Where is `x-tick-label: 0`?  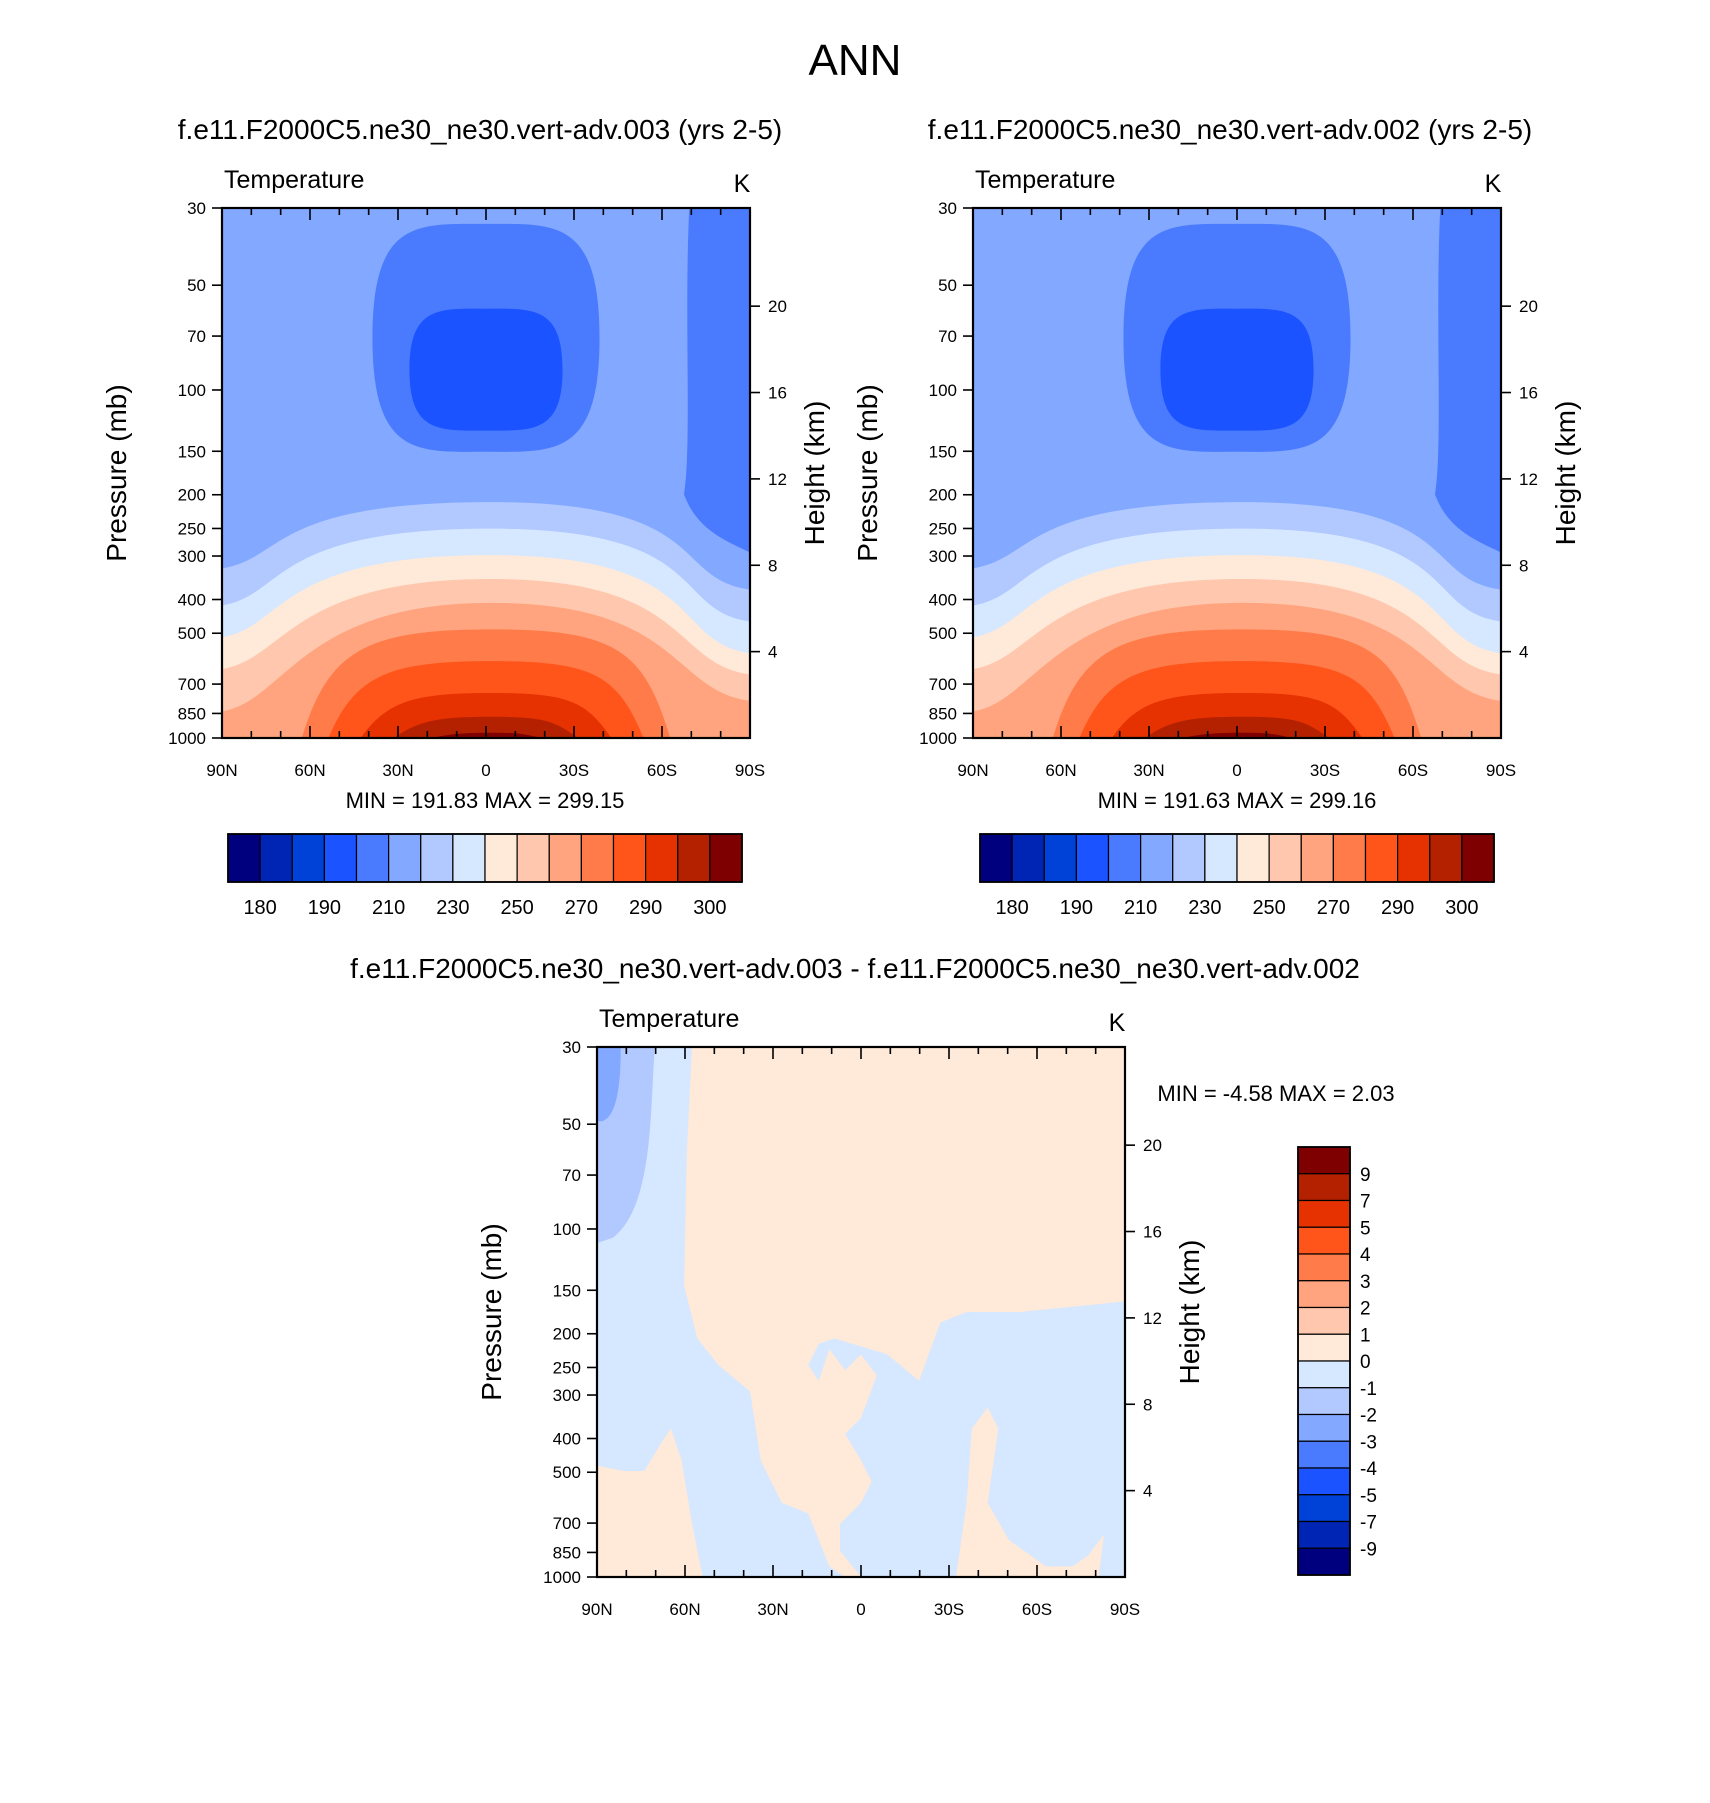
x-tick-label: 0 is located at coordinates (485, 770).